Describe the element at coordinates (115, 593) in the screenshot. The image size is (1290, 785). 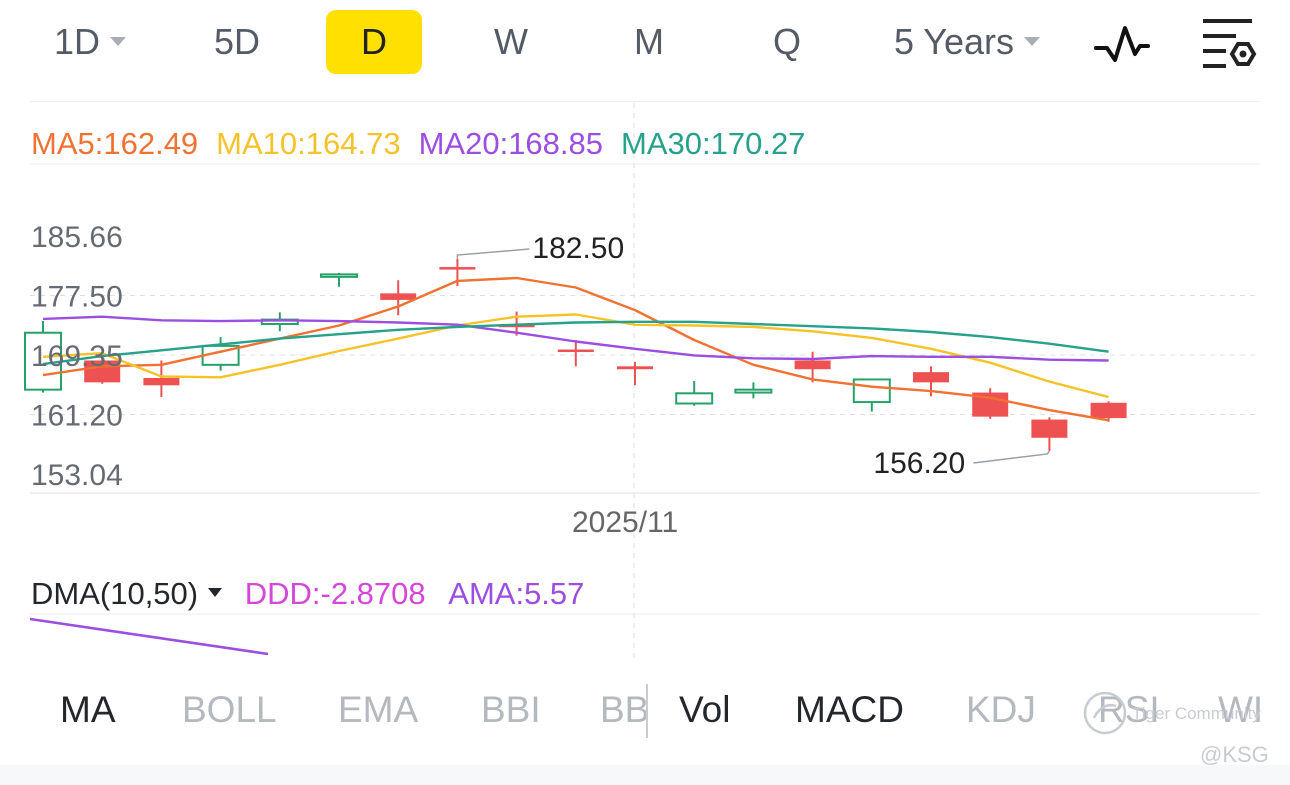
I see `dma-name: DMA(10,50)` at that location.